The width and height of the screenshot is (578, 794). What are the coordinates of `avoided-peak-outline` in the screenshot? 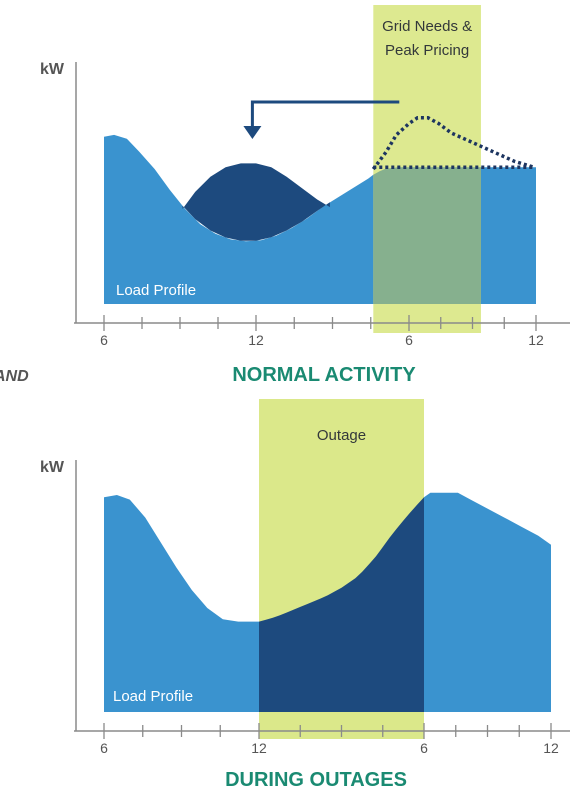 It's located at (453, 143).